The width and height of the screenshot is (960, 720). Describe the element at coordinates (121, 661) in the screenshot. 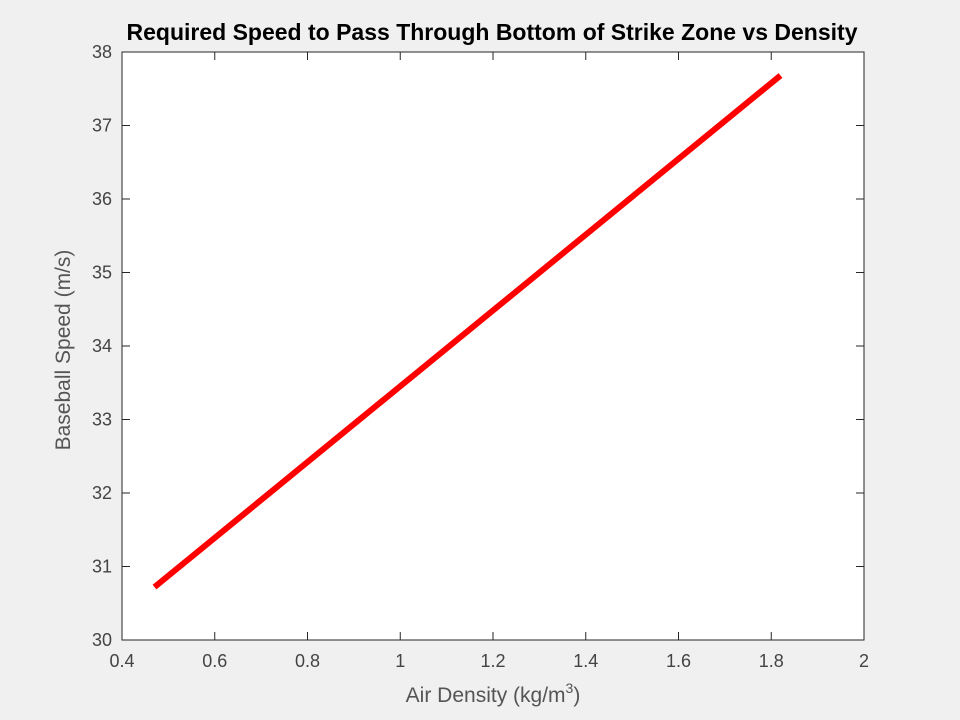

I see `x-tick-label: 0.4` at that location.